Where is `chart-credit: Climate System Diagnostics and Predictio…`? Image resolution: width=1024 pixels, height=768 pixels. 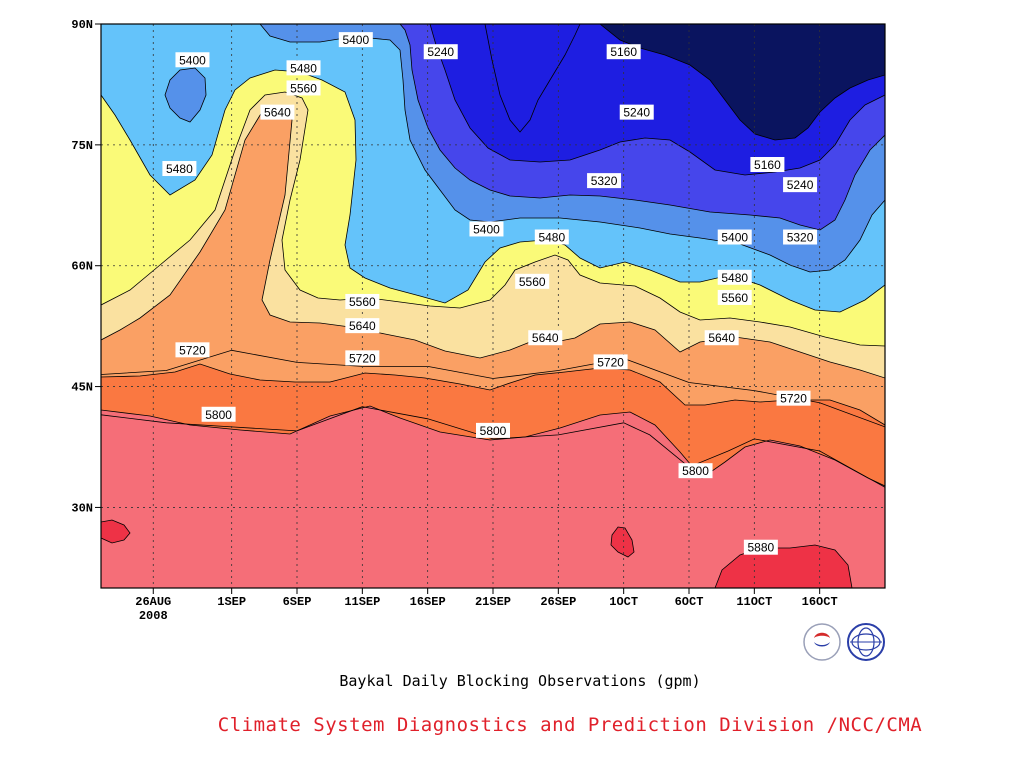
chart-credit: Climate System Diagnostics and Predictio… is located at coordinates (570, 725).